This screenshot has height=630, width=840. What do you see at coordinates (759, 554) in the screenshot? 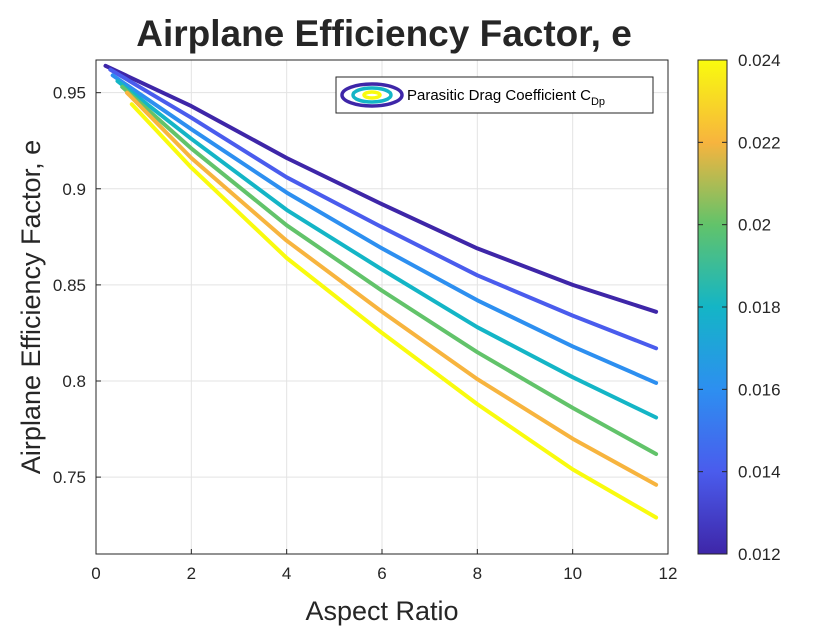
I see `colorbar-tick-label: 0.012` at bounding box center [759, 554].